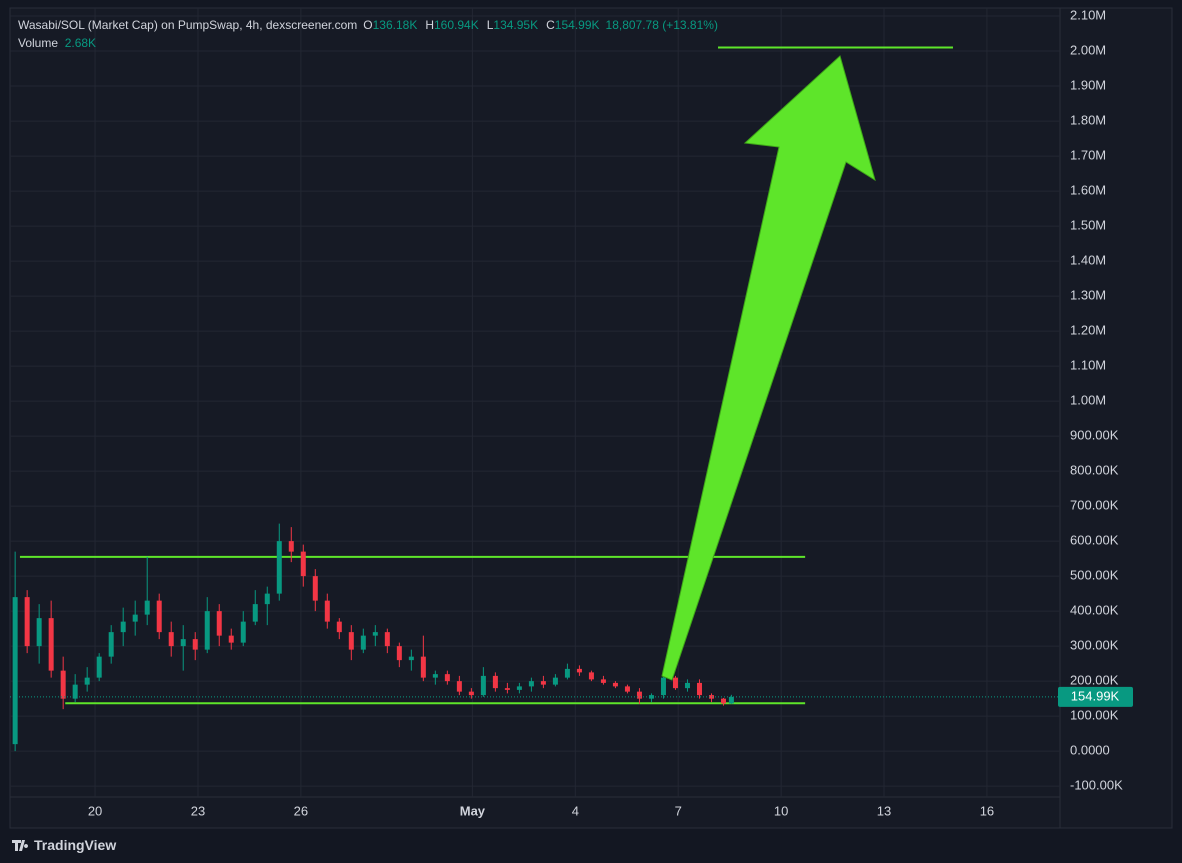  Describe the element at coordinates (1088, 400) in the screenshot. I see `y-tick-label: 1.00M` at that location.